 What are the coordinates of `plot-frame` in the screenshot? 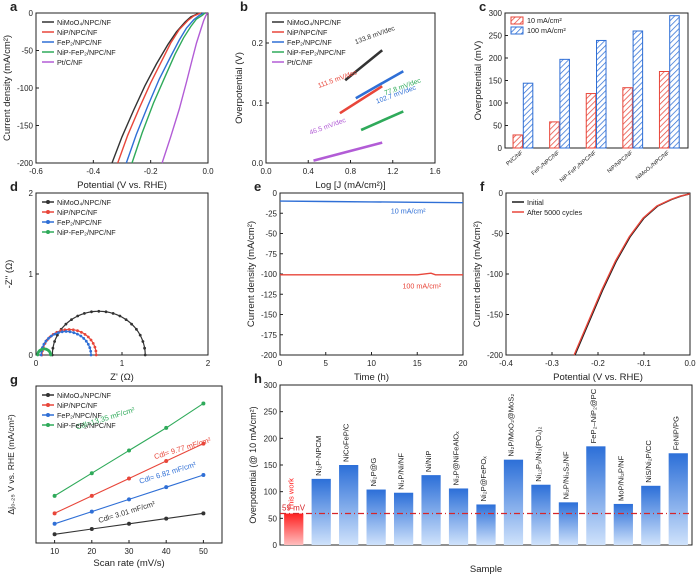 It's located at (371, 274).